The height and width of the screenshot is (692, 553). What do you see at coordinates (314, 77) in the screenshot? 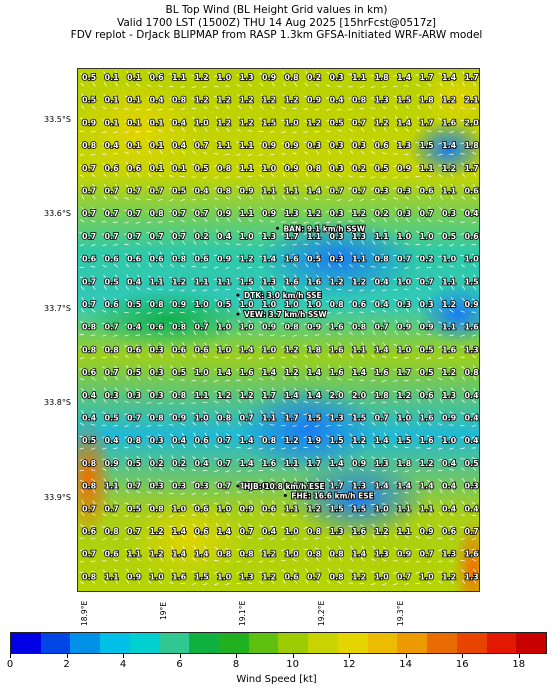
I see `grid-value: 0.2` at bounding box center [314, 77].